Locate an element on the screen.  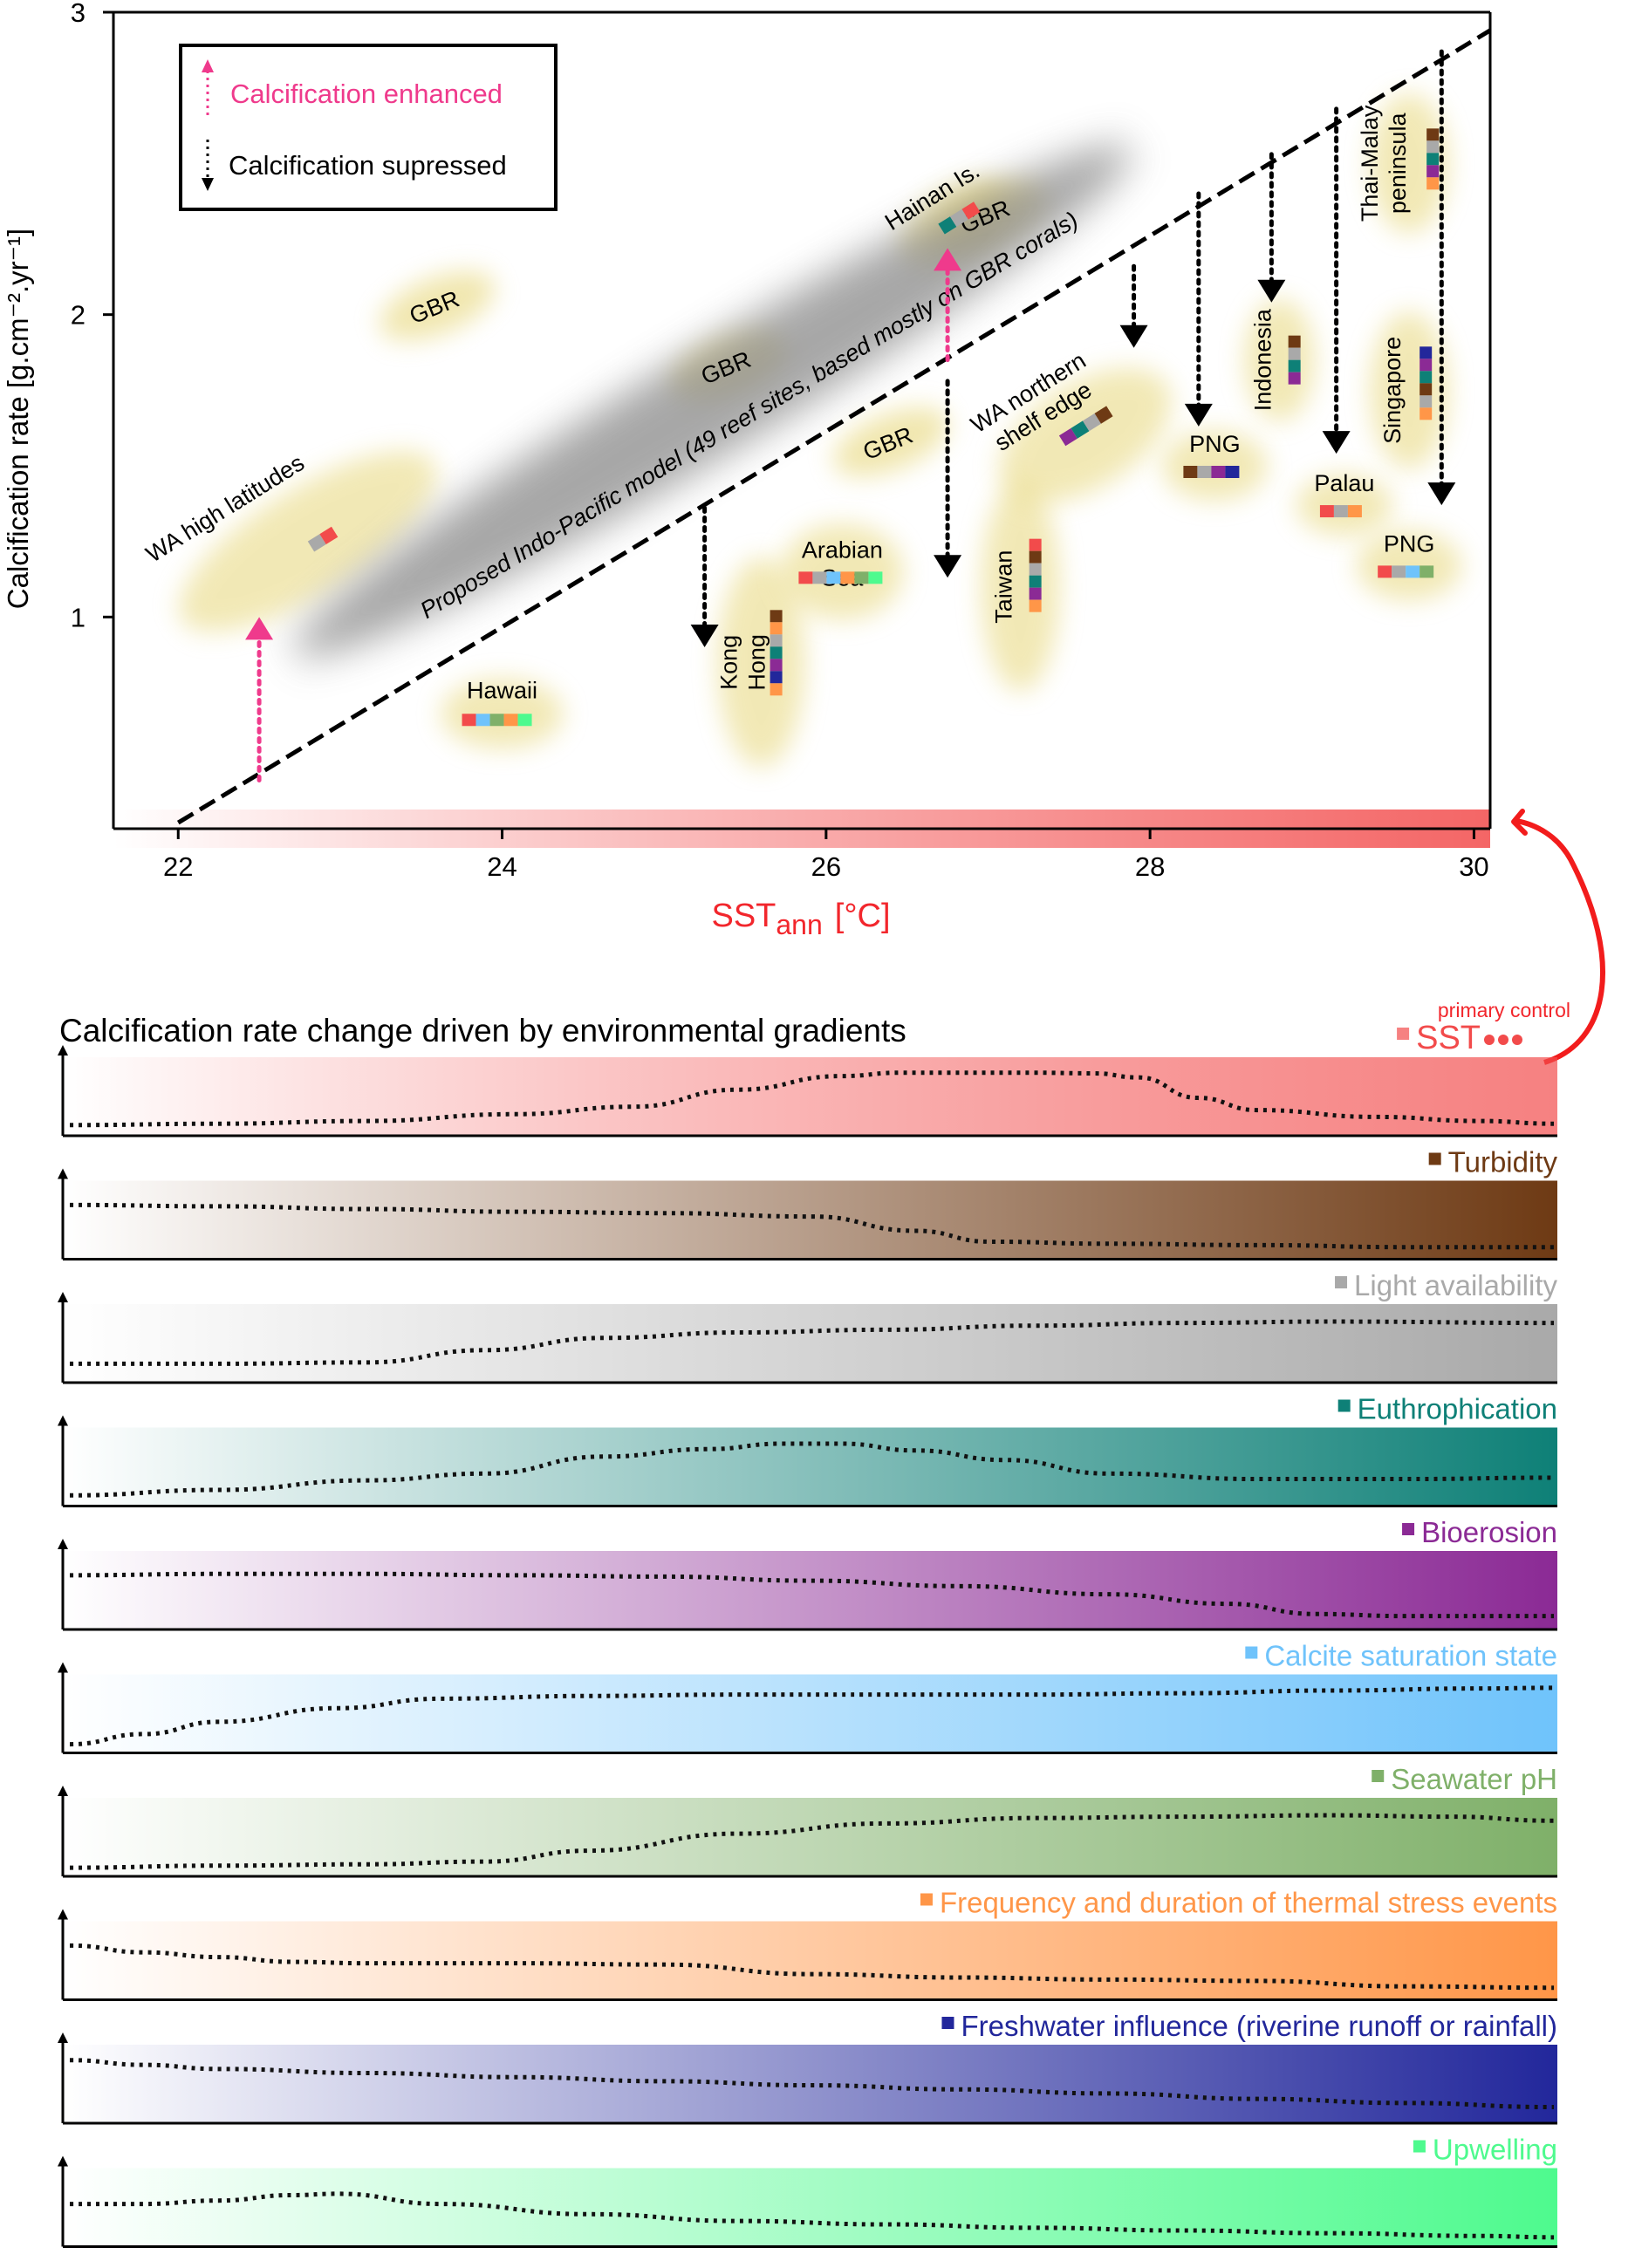
gradient-panel-light: Light availability is located at coordinates (807, 1326).